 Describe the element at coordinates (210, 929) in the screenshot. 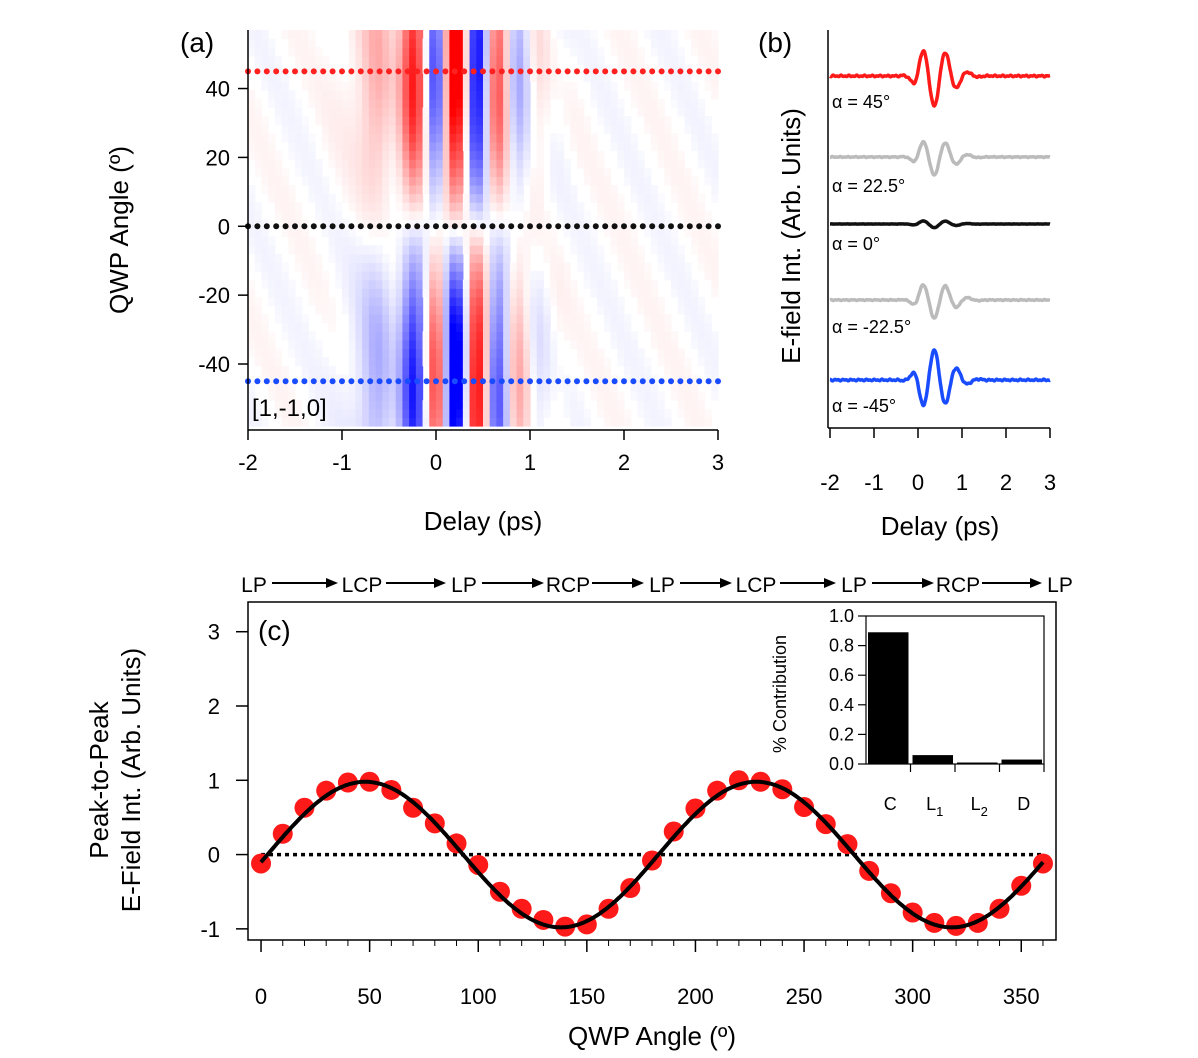

I see `c-y-tick-label: -1` at that location.